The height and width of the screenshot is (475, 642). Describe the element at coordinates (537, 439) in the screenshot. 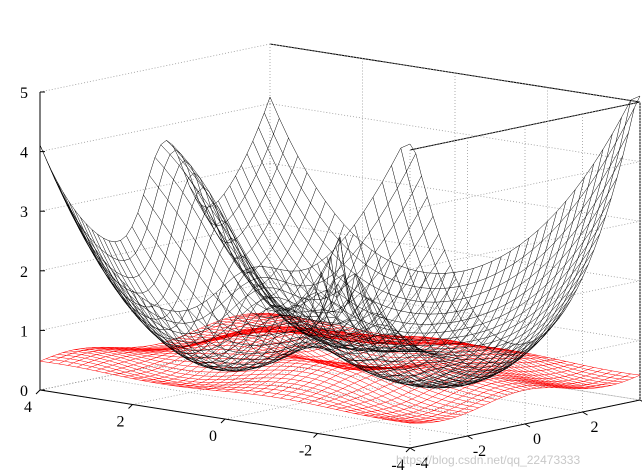

I see `y-tick-label: 0` at that location.